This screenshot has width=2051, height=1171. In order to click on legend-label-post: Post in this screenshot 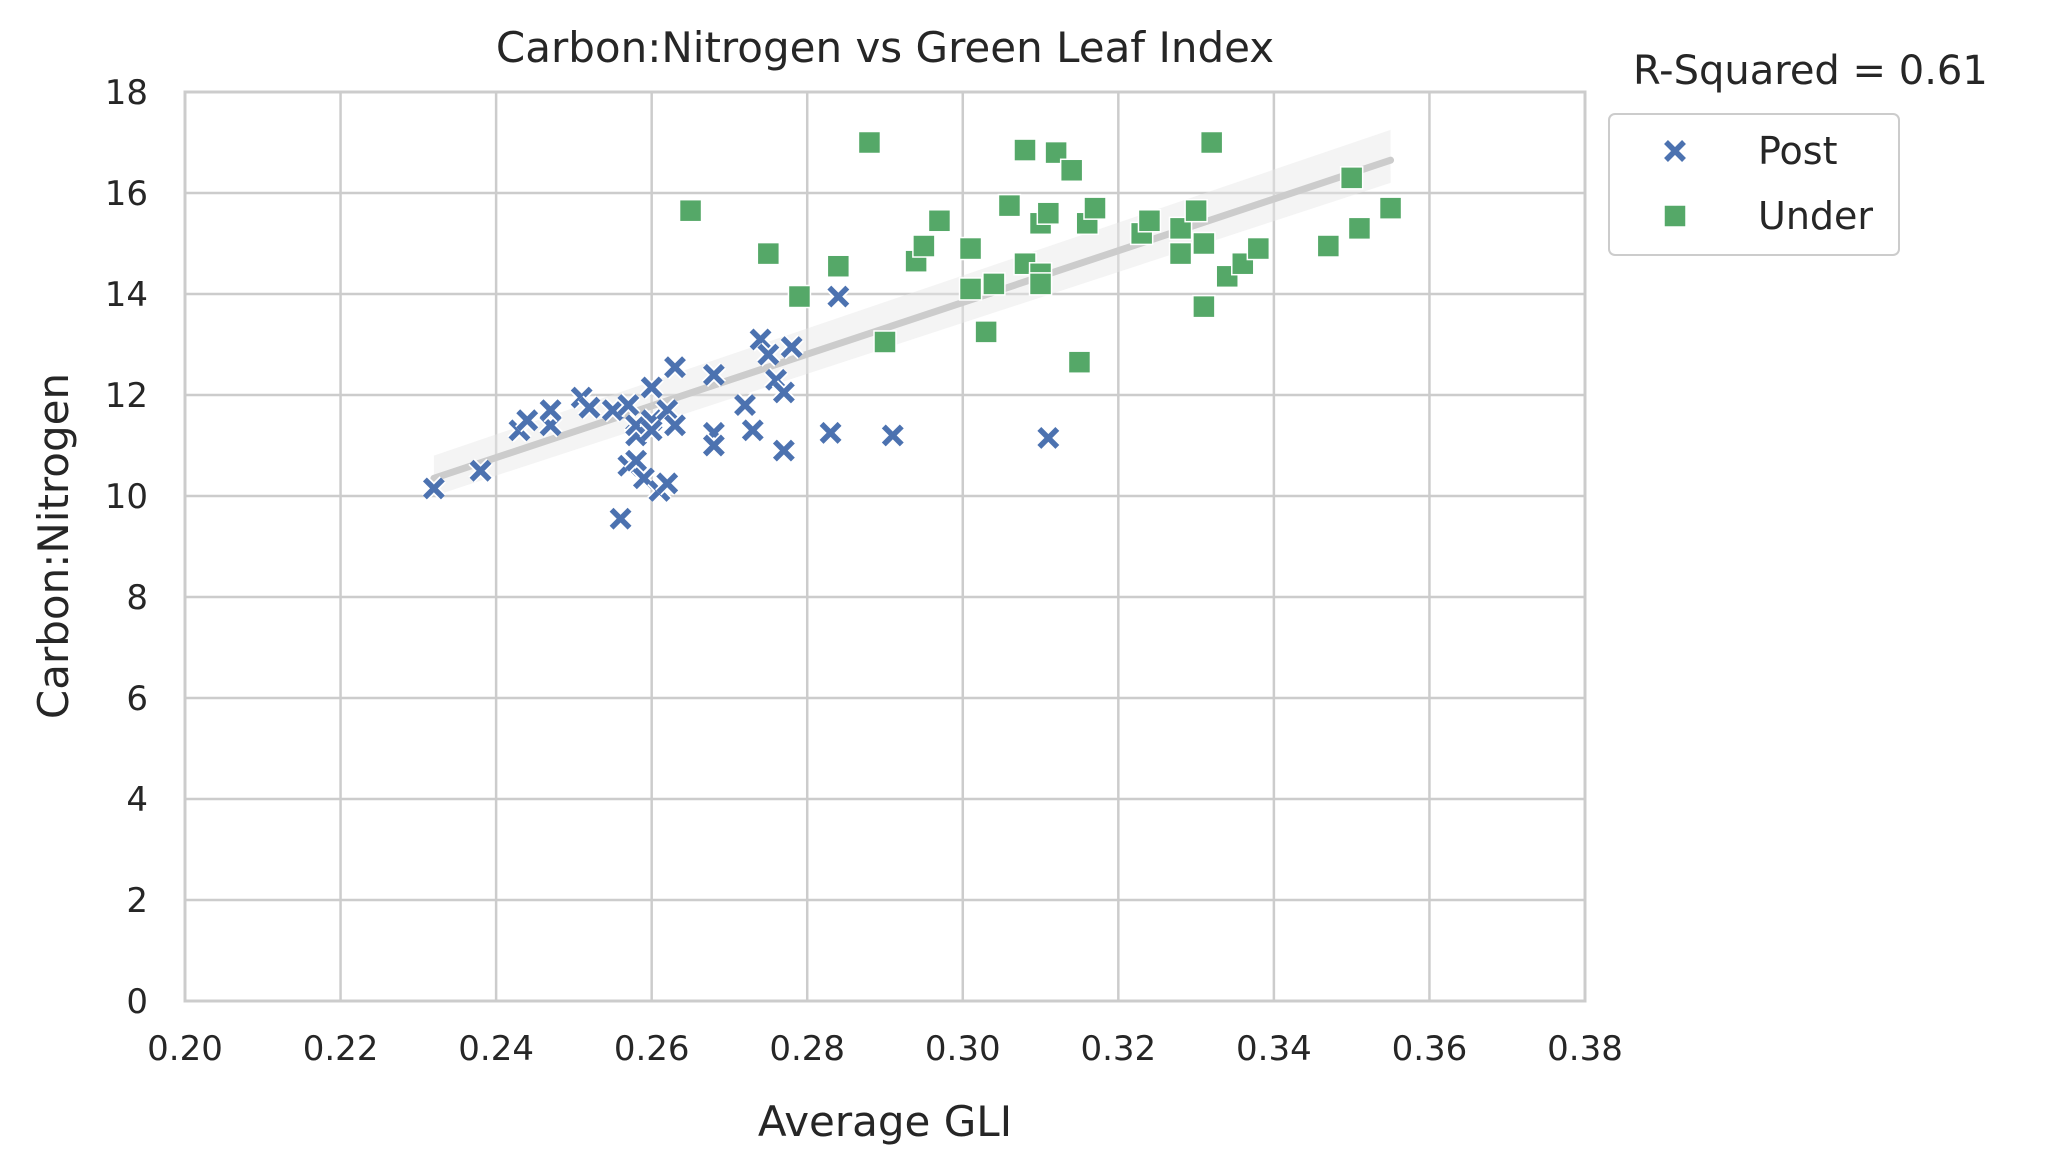, I will do `click(1798, 151)`.